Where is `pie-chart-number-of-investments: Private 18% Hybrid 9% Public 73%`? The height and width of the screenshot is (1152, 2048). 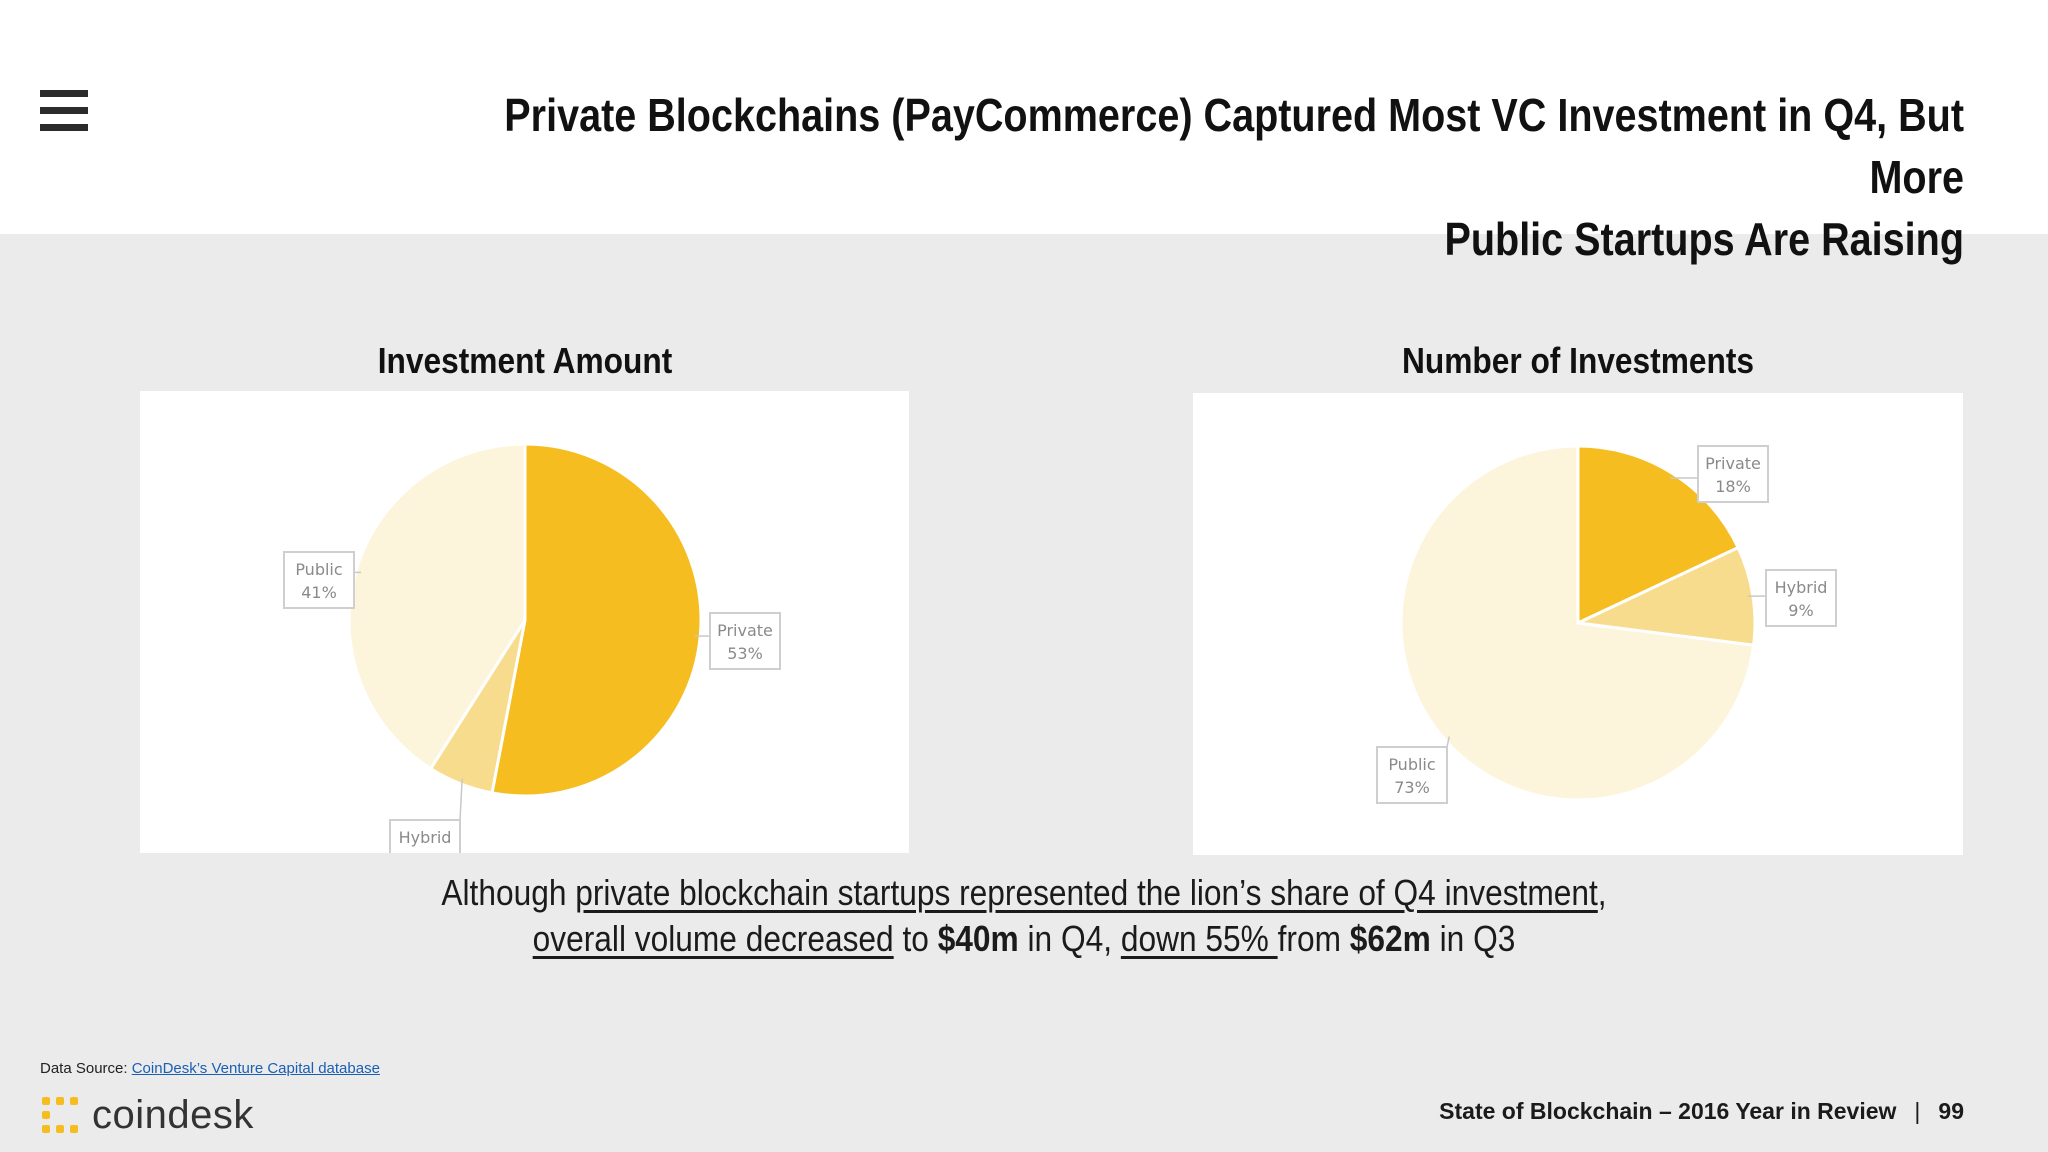 pie-chart-number-of-investments: Private 18% Hybrid 9% Public 73% is located at coordinates (1606, 624).